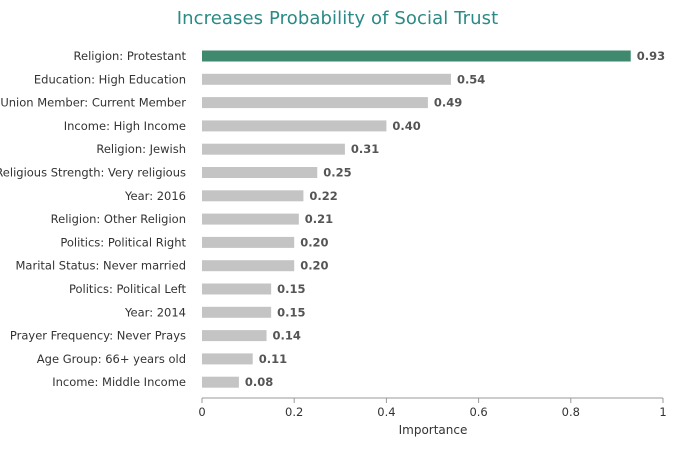 The image size is (675, 450). I want to click on data-label: 0.93, so click(651, 56).